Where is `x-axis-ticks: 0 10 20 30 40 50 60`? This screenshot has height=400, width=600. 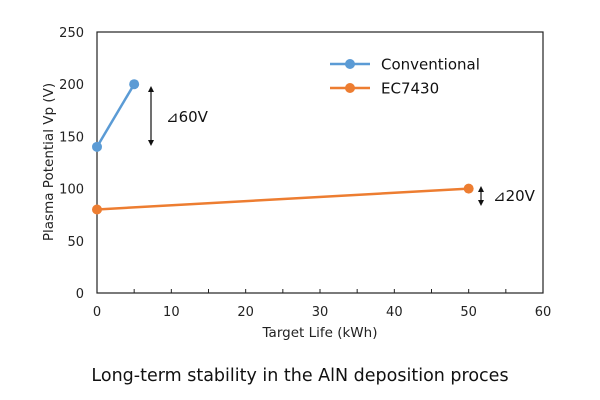
x-axis-ticks: 0 10 20 30 40 50 60 is located at coordinates (322, 304).